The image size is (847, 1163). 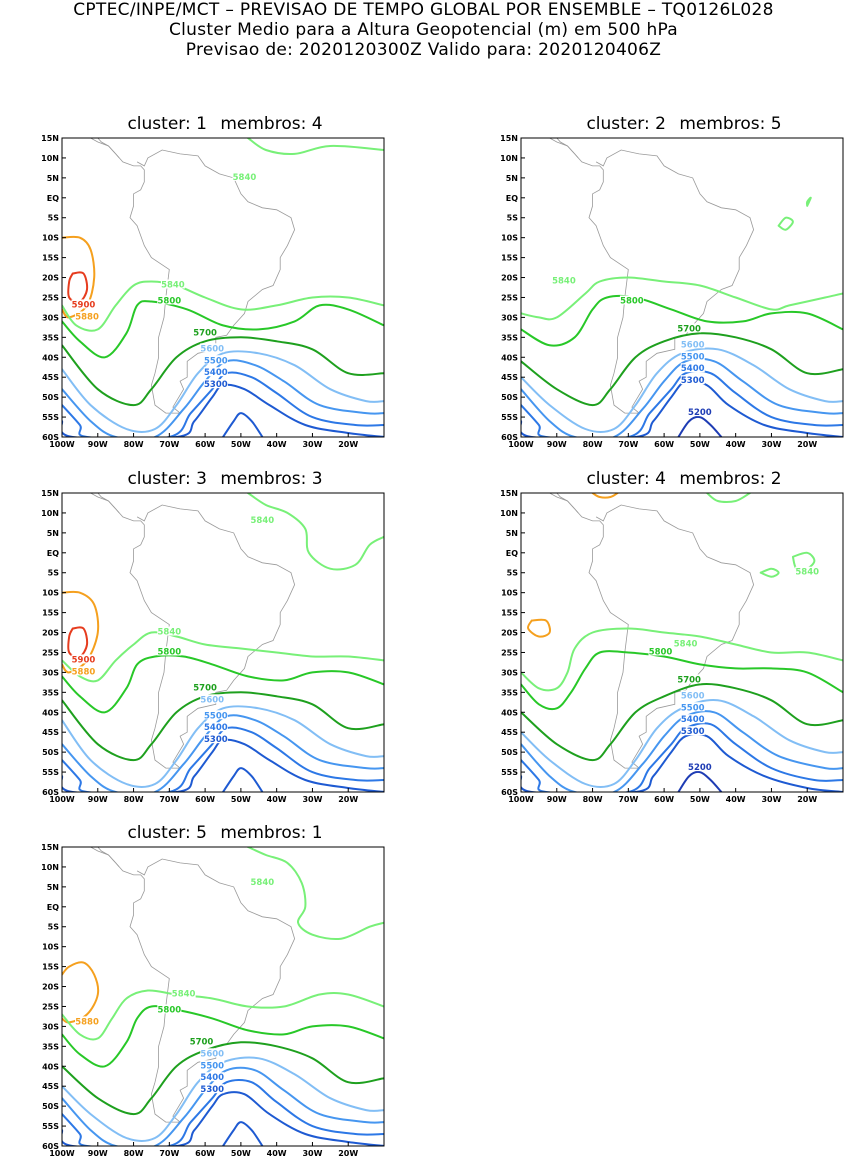 What do you see at coordinates (50, 337) in the screenshot?
I see `lat-tick-label: 35S` at bounding box center [50, 337].